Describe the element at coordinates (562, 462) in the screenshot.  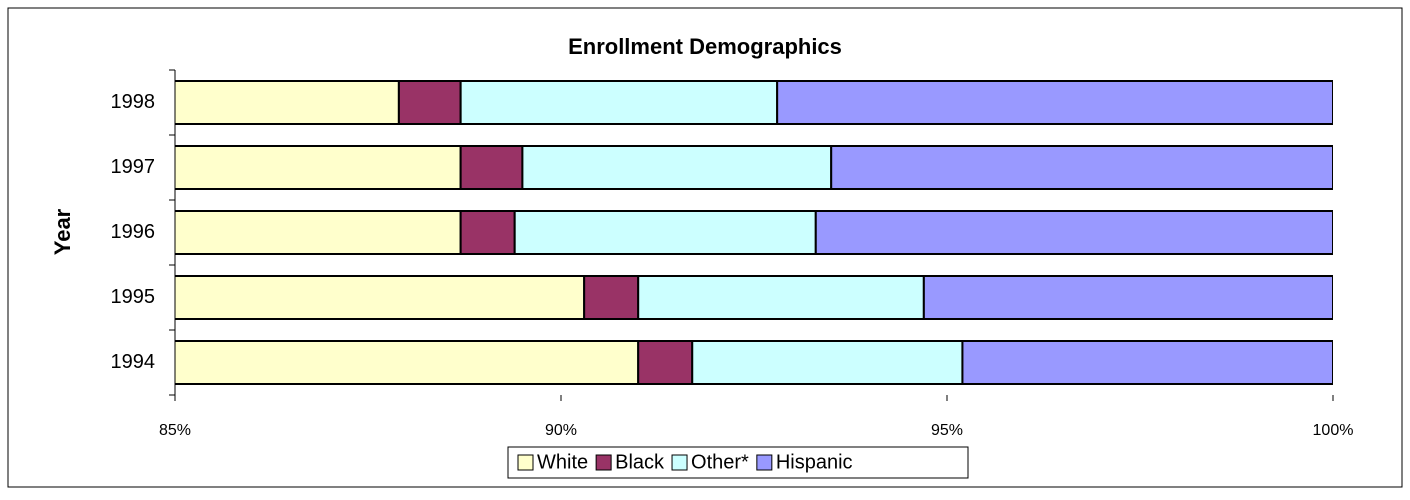
I see `legend-label: White` at that location.